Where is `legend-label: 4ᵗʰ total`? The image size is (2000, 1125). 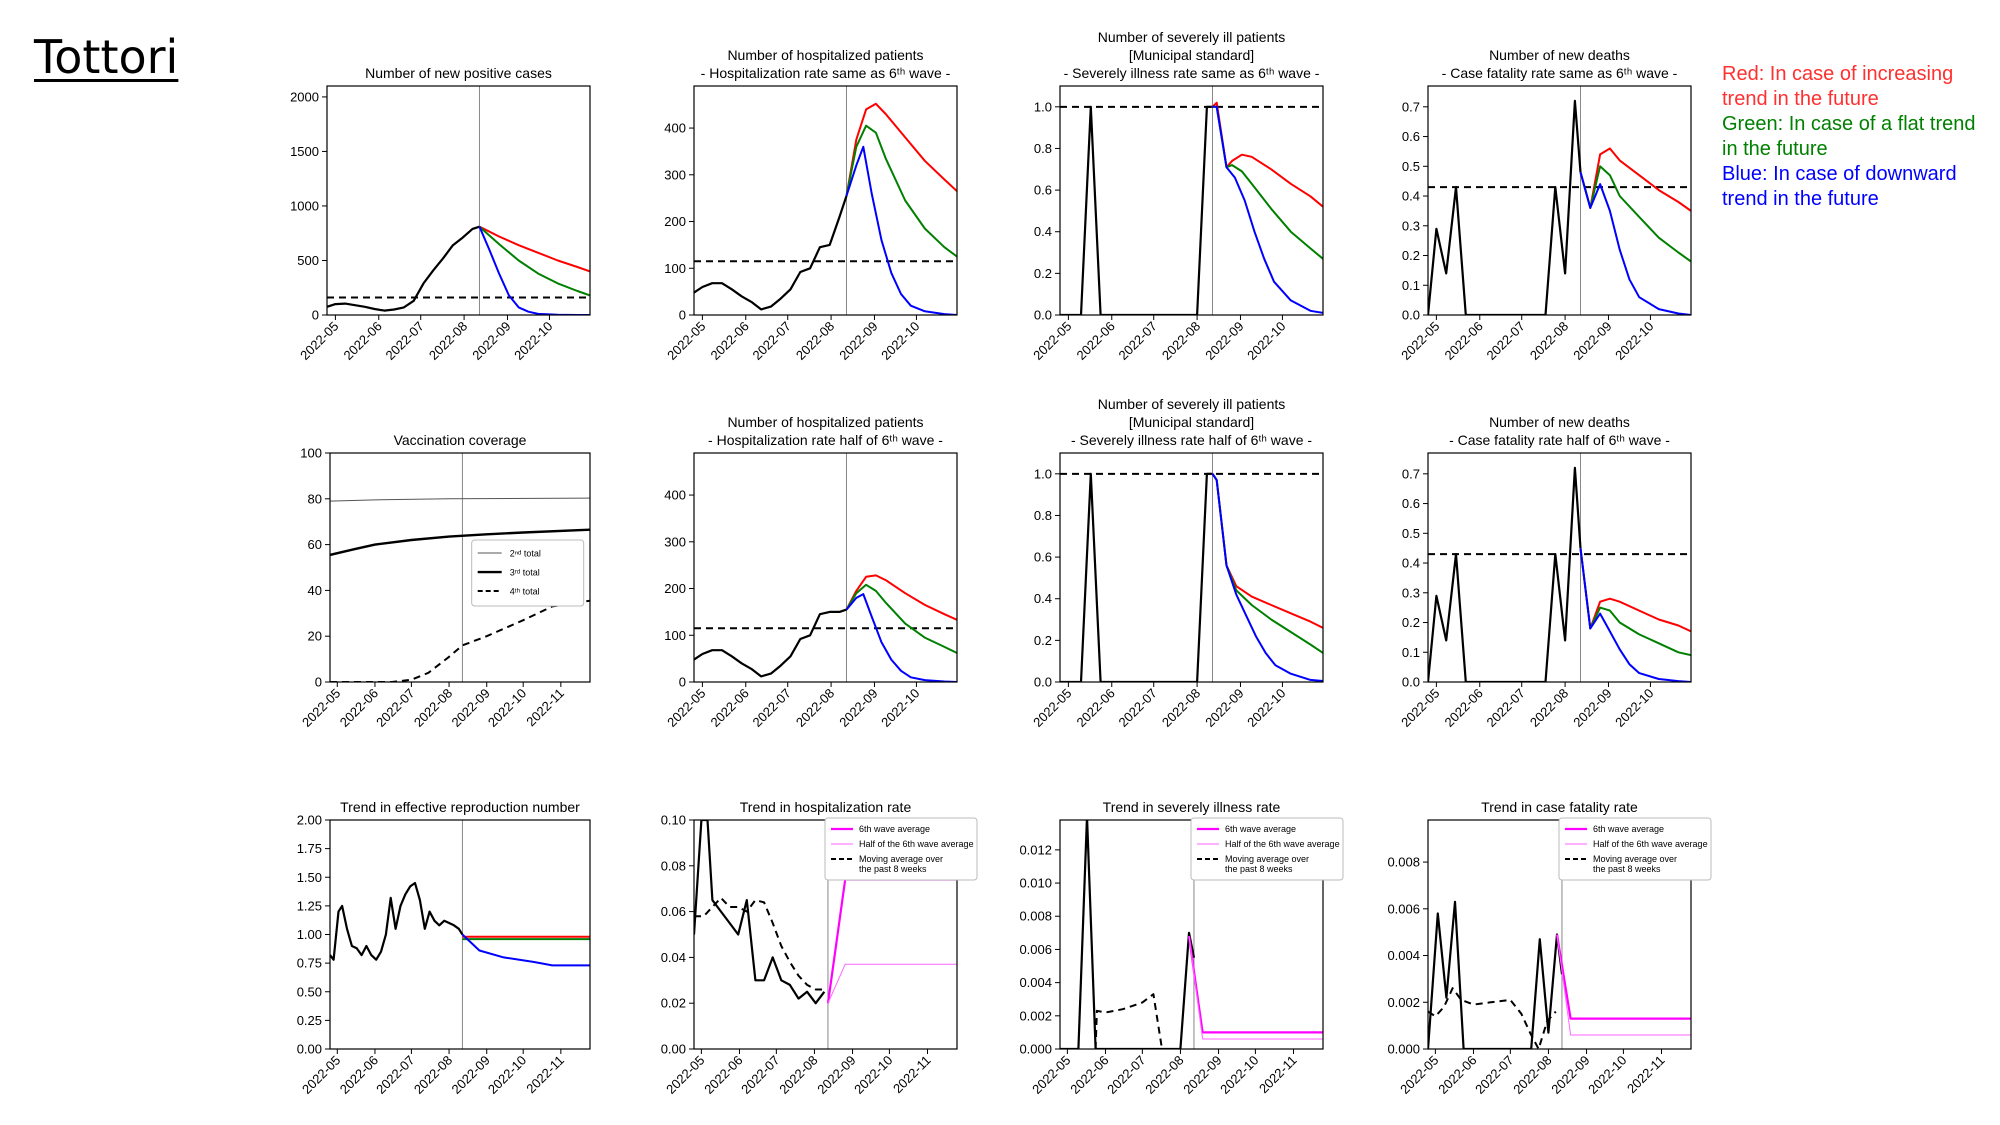
legend-label: 4ᵗʰ total is located at coordinates (525, 592).